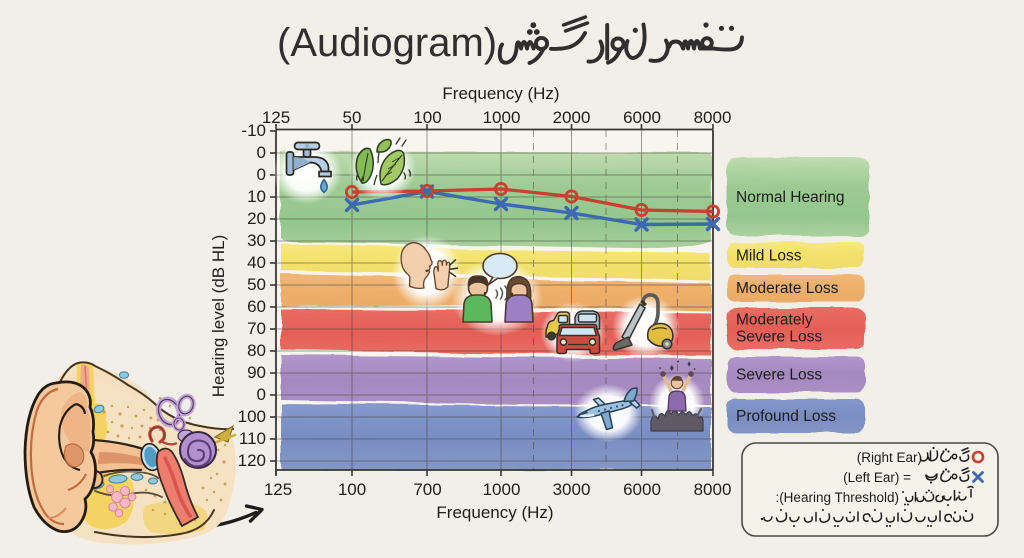  I want to click on svg-text: Profound Loss, so click(786, 416).